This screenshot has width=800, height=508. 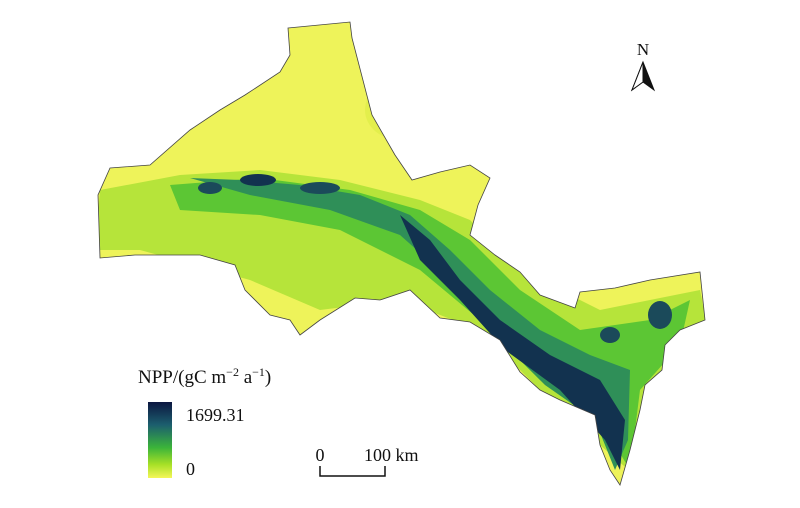 What do you see at coordinates (258, 372) in the screenshot?
I see `legend-title-sup: −1` at bounding box center [258, 372].